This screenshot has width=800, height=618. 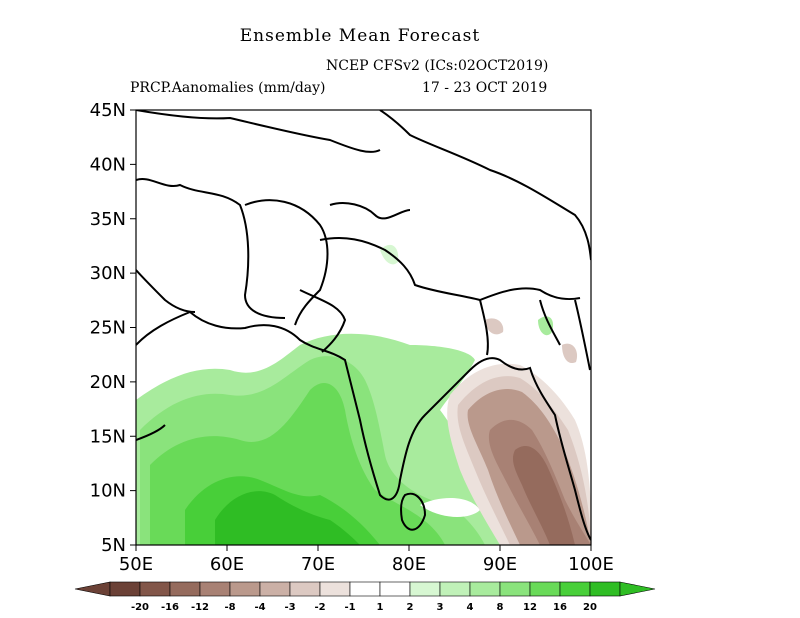 I want to click on longitude-tick-label: 80E, so click(x=409, y=564).